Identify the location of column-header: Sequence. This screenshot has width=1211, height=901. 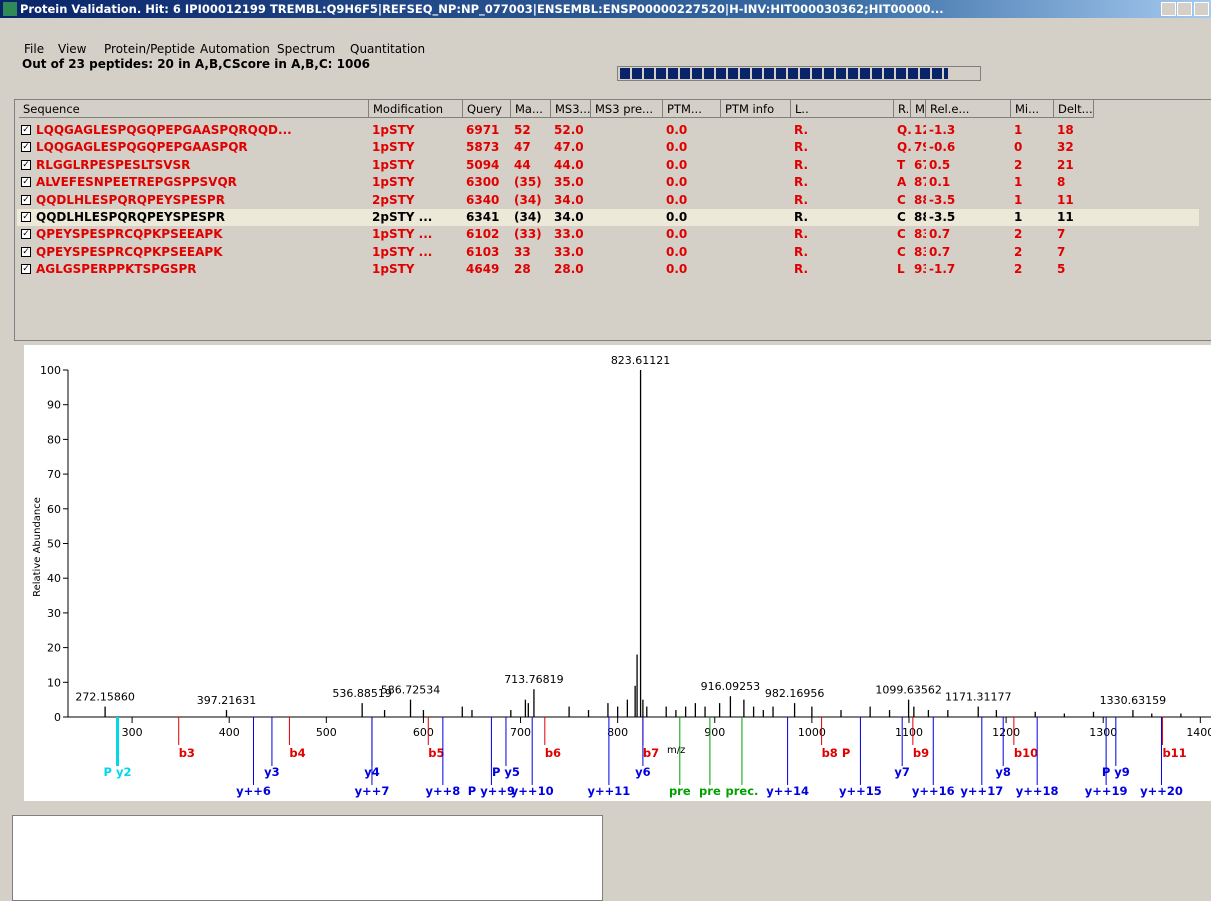
(194, 109).